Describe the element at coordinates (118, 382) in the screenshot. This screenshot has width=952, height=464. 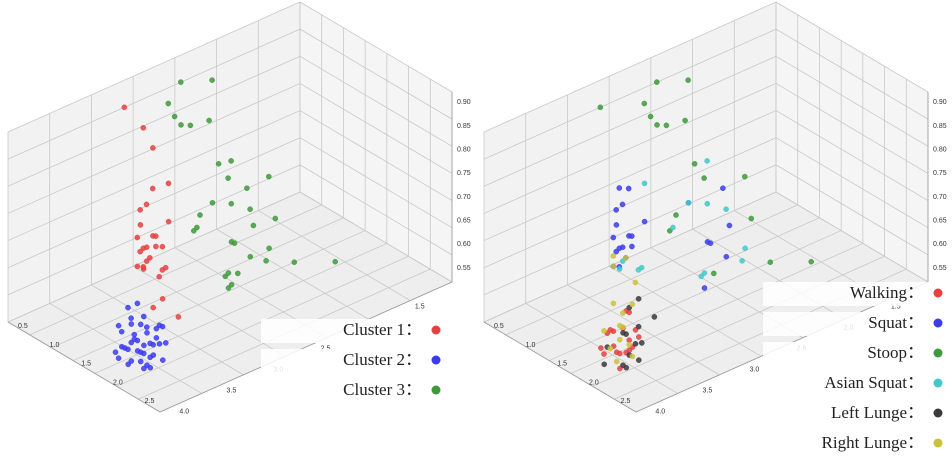
I see `y-tick-label: 2.0` at that location.